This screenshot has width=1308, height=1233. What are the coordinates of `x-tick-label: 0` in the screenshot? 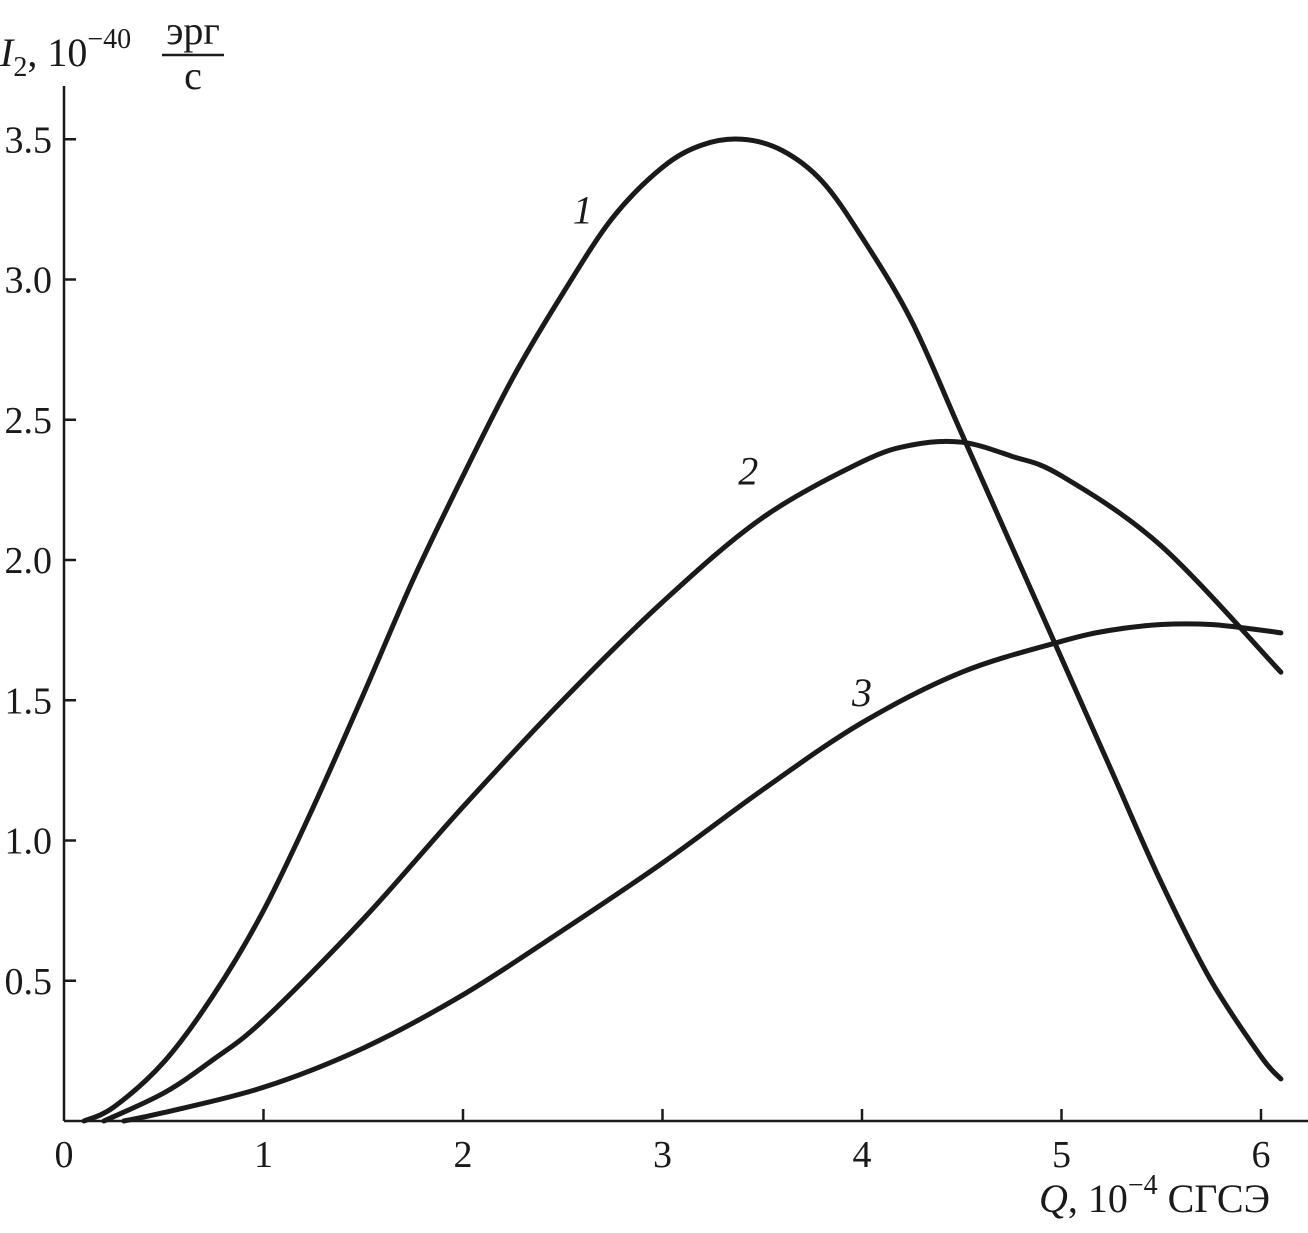 It's located at (64, 1155).